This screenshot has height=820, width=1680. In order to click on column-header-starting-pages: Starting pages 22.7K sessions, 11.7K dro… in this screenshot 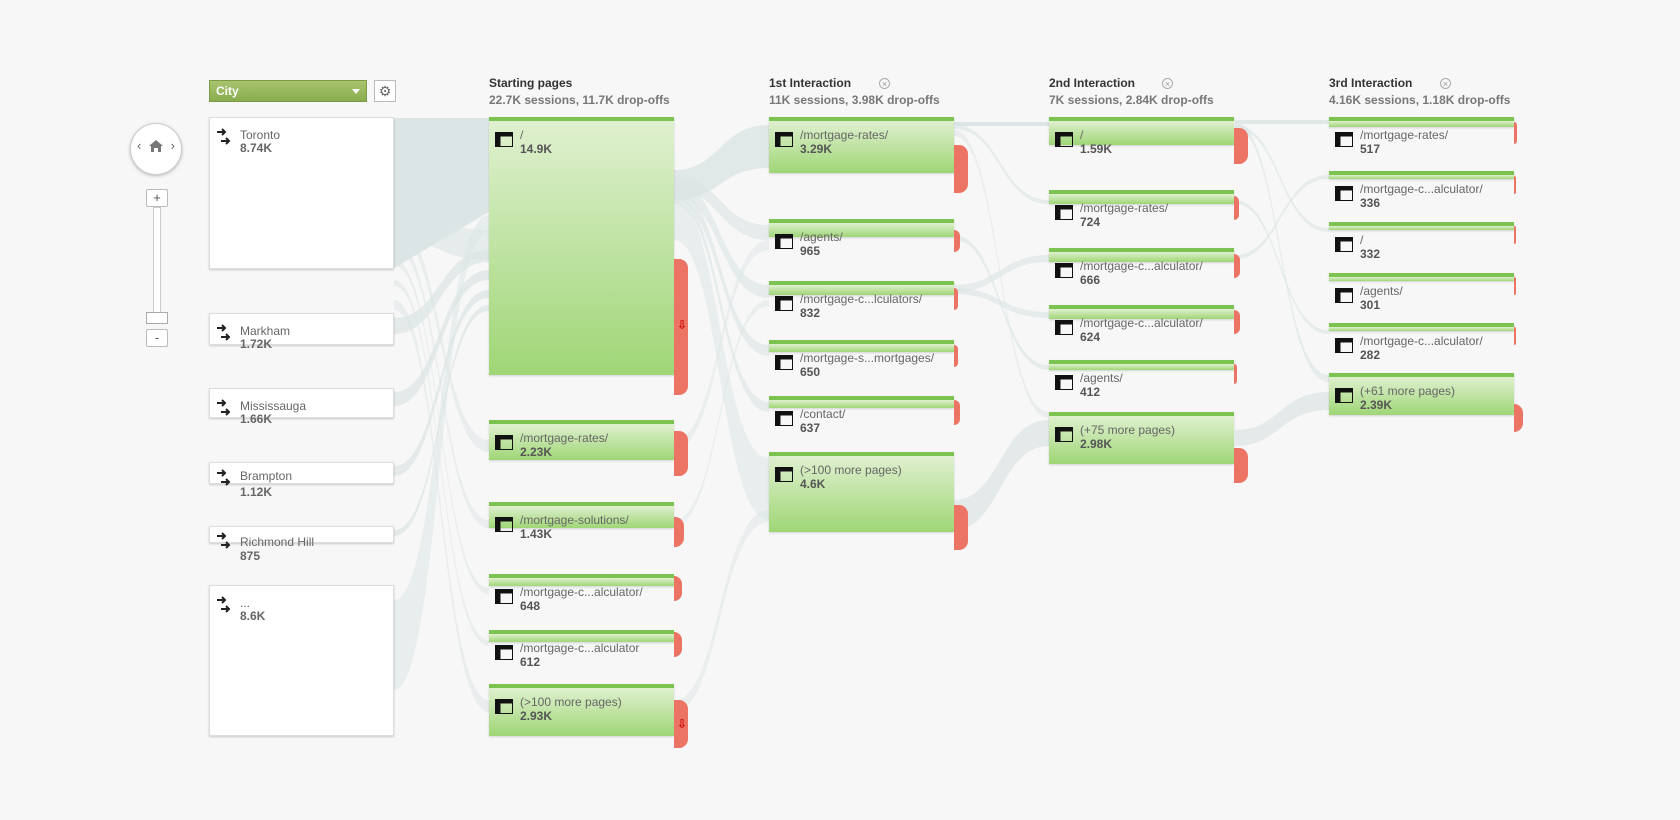, I will do `click(579, 91)`.